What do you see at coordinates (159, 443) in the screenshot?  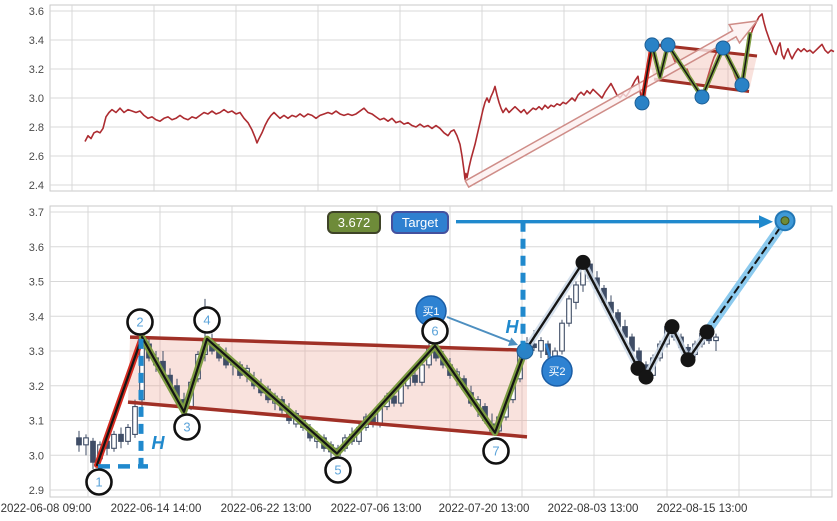 I see `height-label-1: H` at bounding box center [159, 443].